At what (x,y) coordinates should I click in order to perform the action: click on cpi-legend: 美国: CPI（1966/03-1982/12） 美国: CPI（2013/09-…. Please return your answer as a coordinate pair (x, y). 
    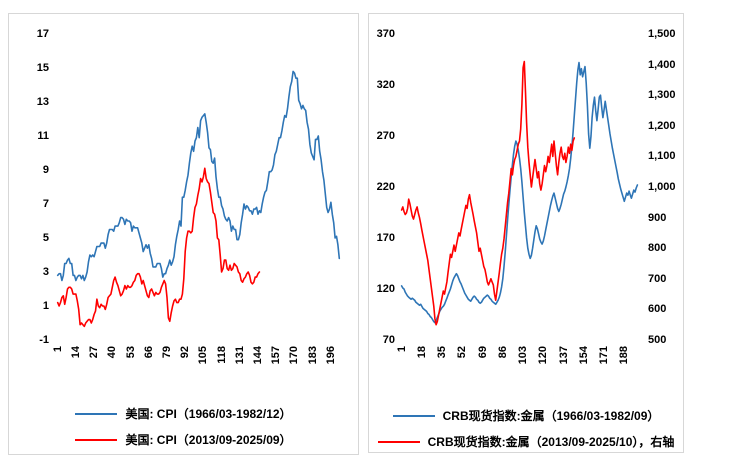
    Looking at the image, I should click on (183, 426).